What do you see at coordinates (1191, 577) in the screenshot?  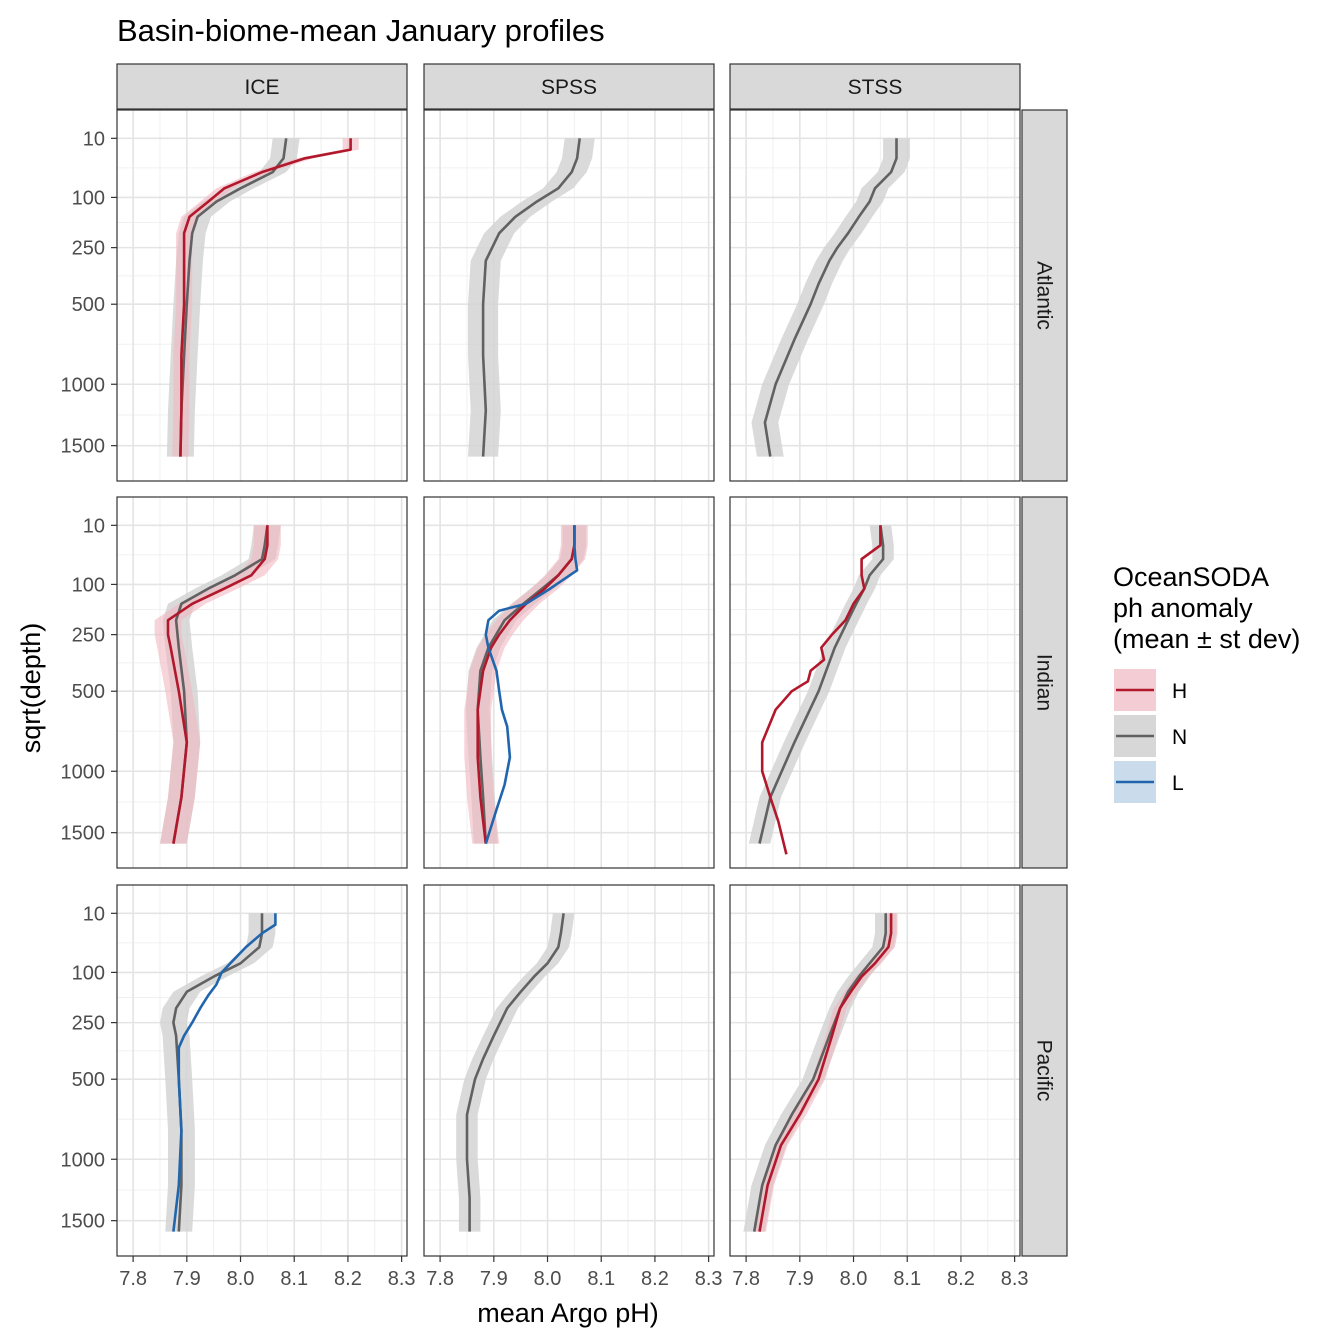 I see `legend-title: OceanSODA` at bounding box center [1191, 577].